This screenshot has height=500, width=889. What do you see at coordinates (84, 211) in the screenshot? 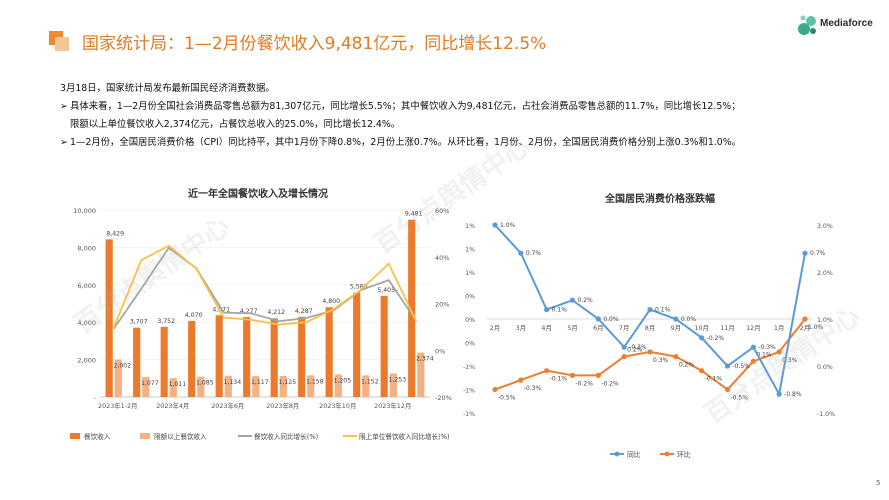
I see `y-left-tick-label: 10,000` at bounding box center [84, 211].